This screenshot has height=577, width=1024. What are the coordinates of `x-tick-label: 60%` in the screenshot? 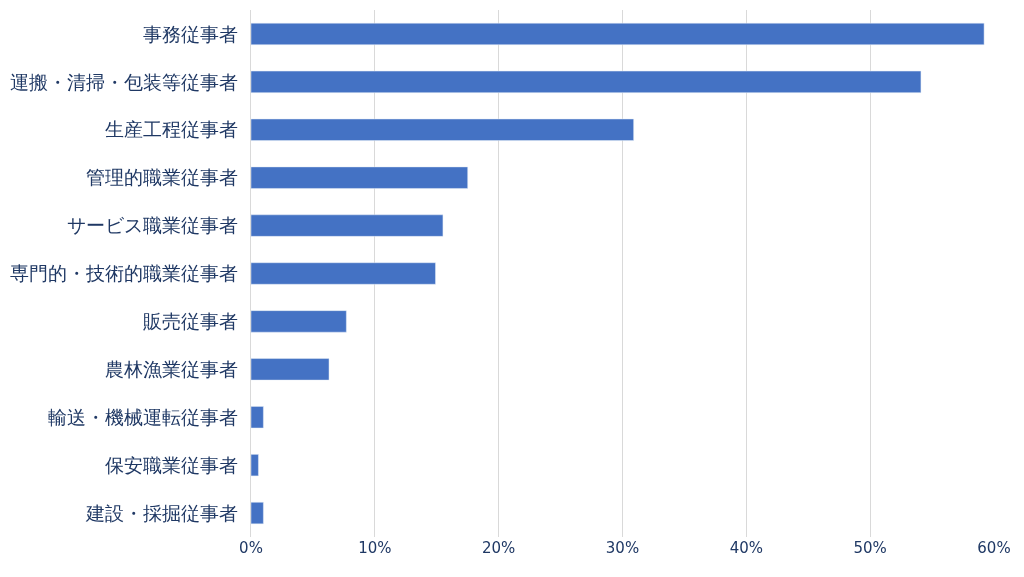 It's located at (994, 548).